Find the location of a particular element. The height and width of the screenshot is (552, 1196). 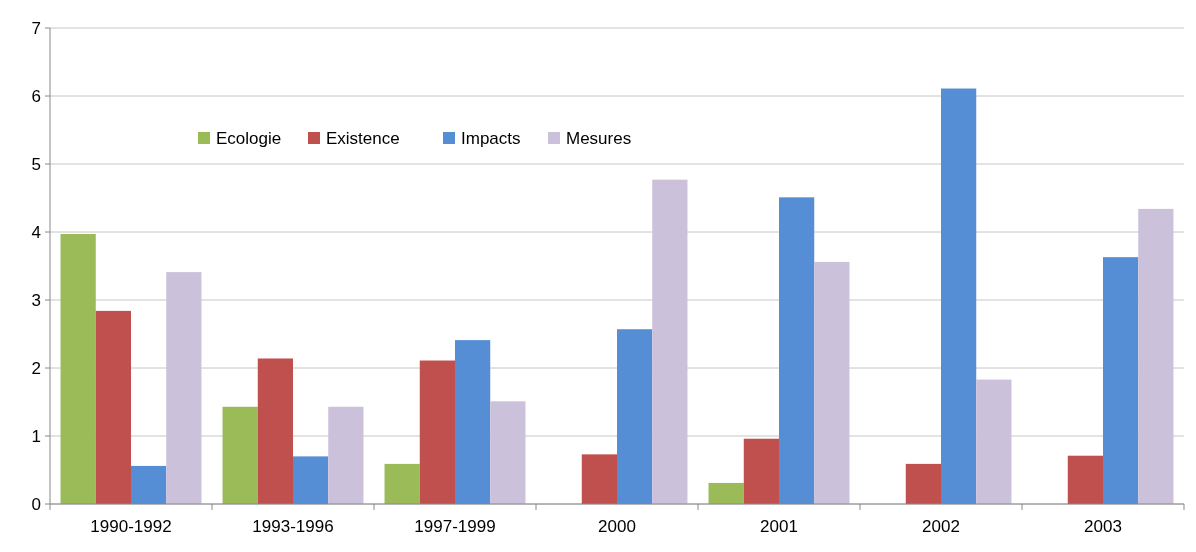

y-tick-label: 2 is located at coordinates (36, 368).